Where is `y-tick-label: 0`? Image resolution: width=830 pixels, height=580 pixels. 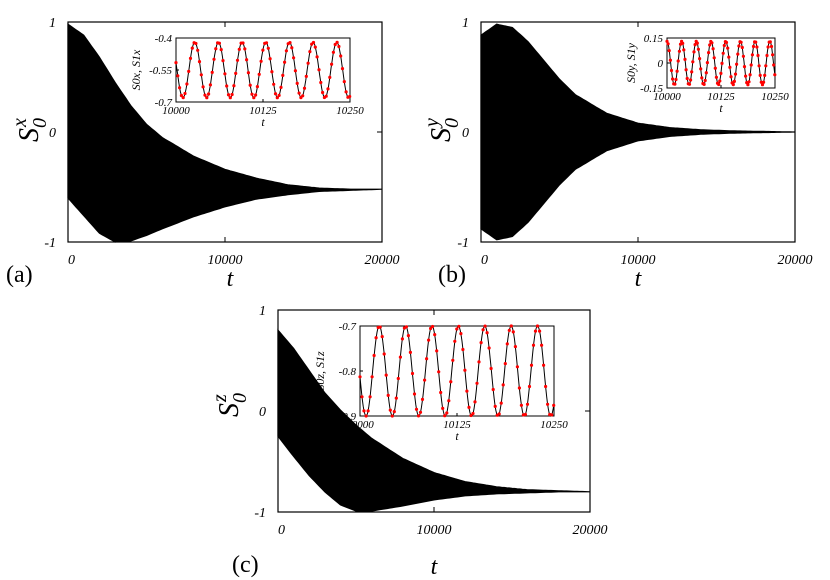
y-tick-label: 0 is located at coordinates (465, 133).